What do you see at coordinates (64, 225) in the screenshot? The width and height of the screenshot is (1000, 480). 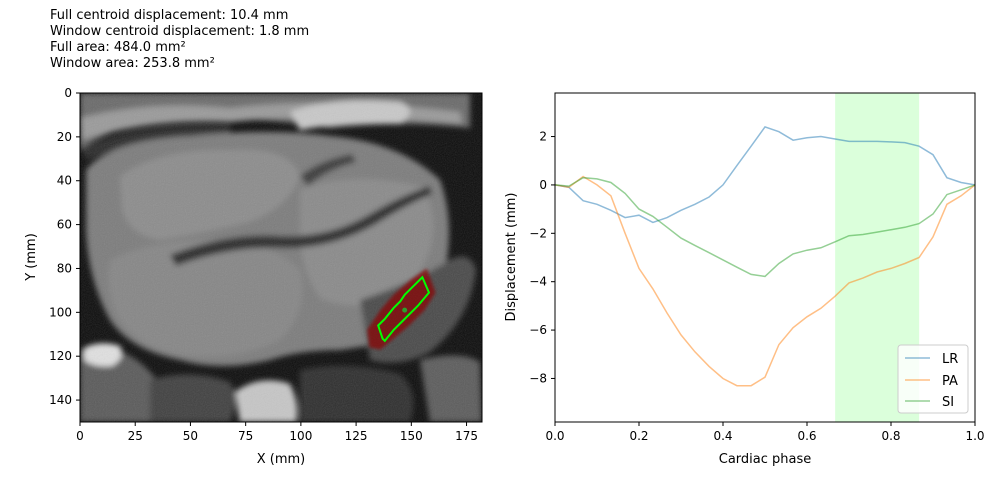 I see `image-y-tick-label: 60` at bounding box center [64, 225].